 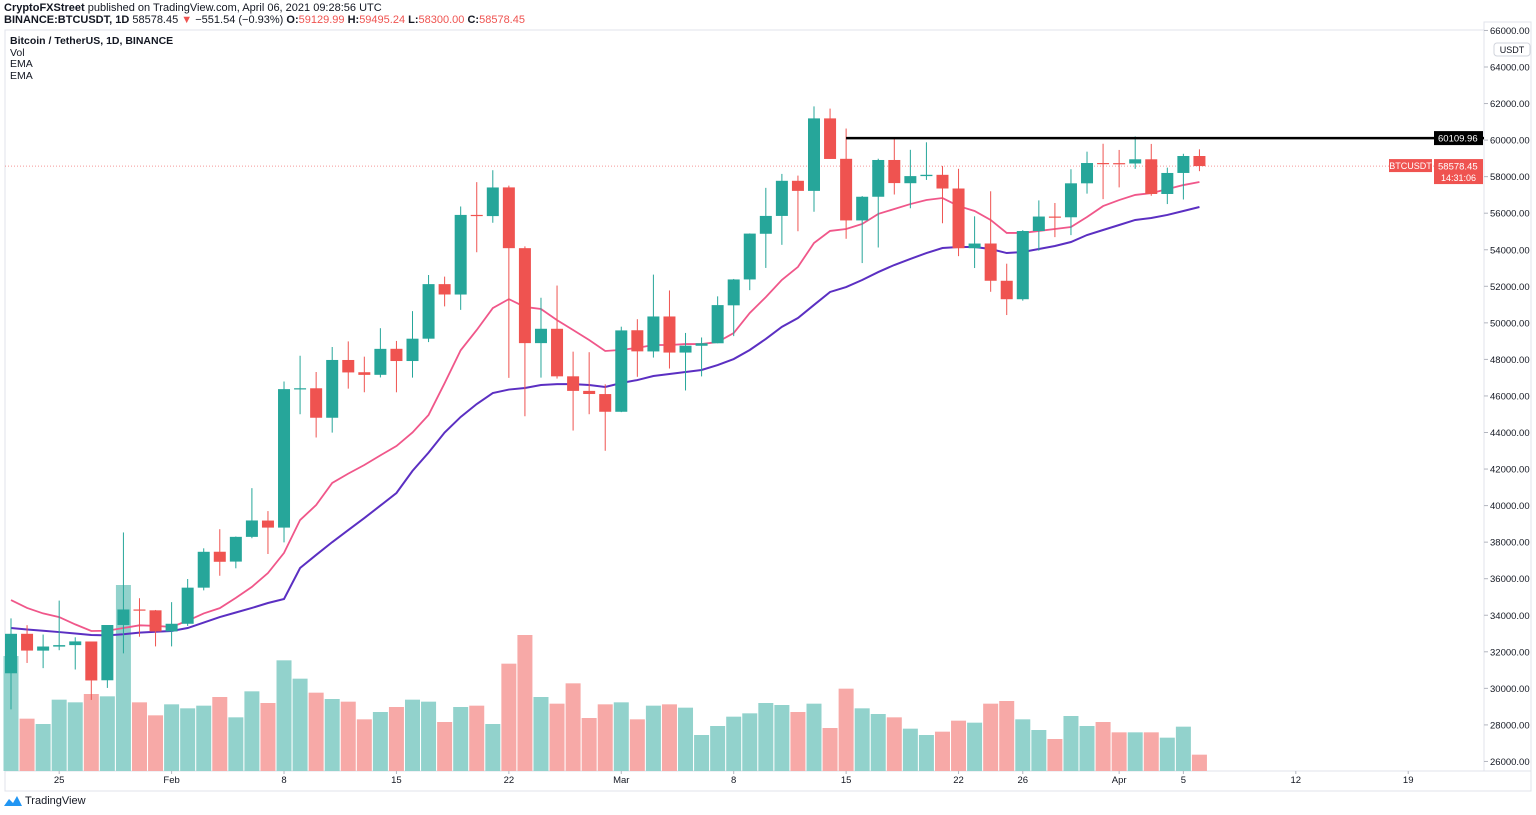 What do you see at coordinates (1510, 250) in the screenshot?
I see `y-tick-label: 54000.00` at bounding box center [1510, 250].